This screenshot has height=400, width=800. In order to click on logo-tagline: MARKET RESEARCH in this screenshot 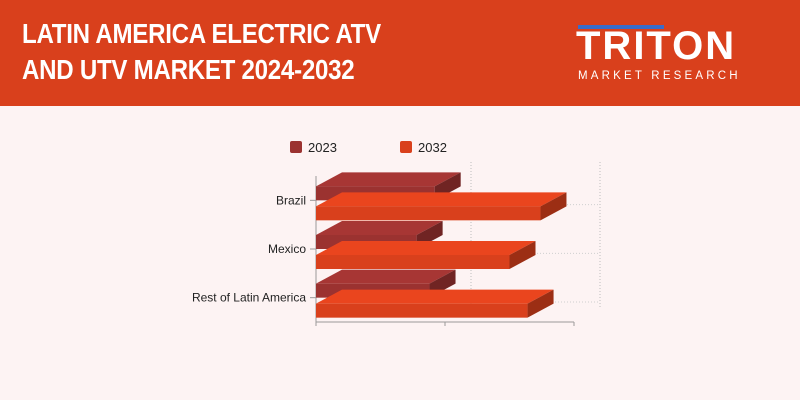, I will do `click(659, 76)`.